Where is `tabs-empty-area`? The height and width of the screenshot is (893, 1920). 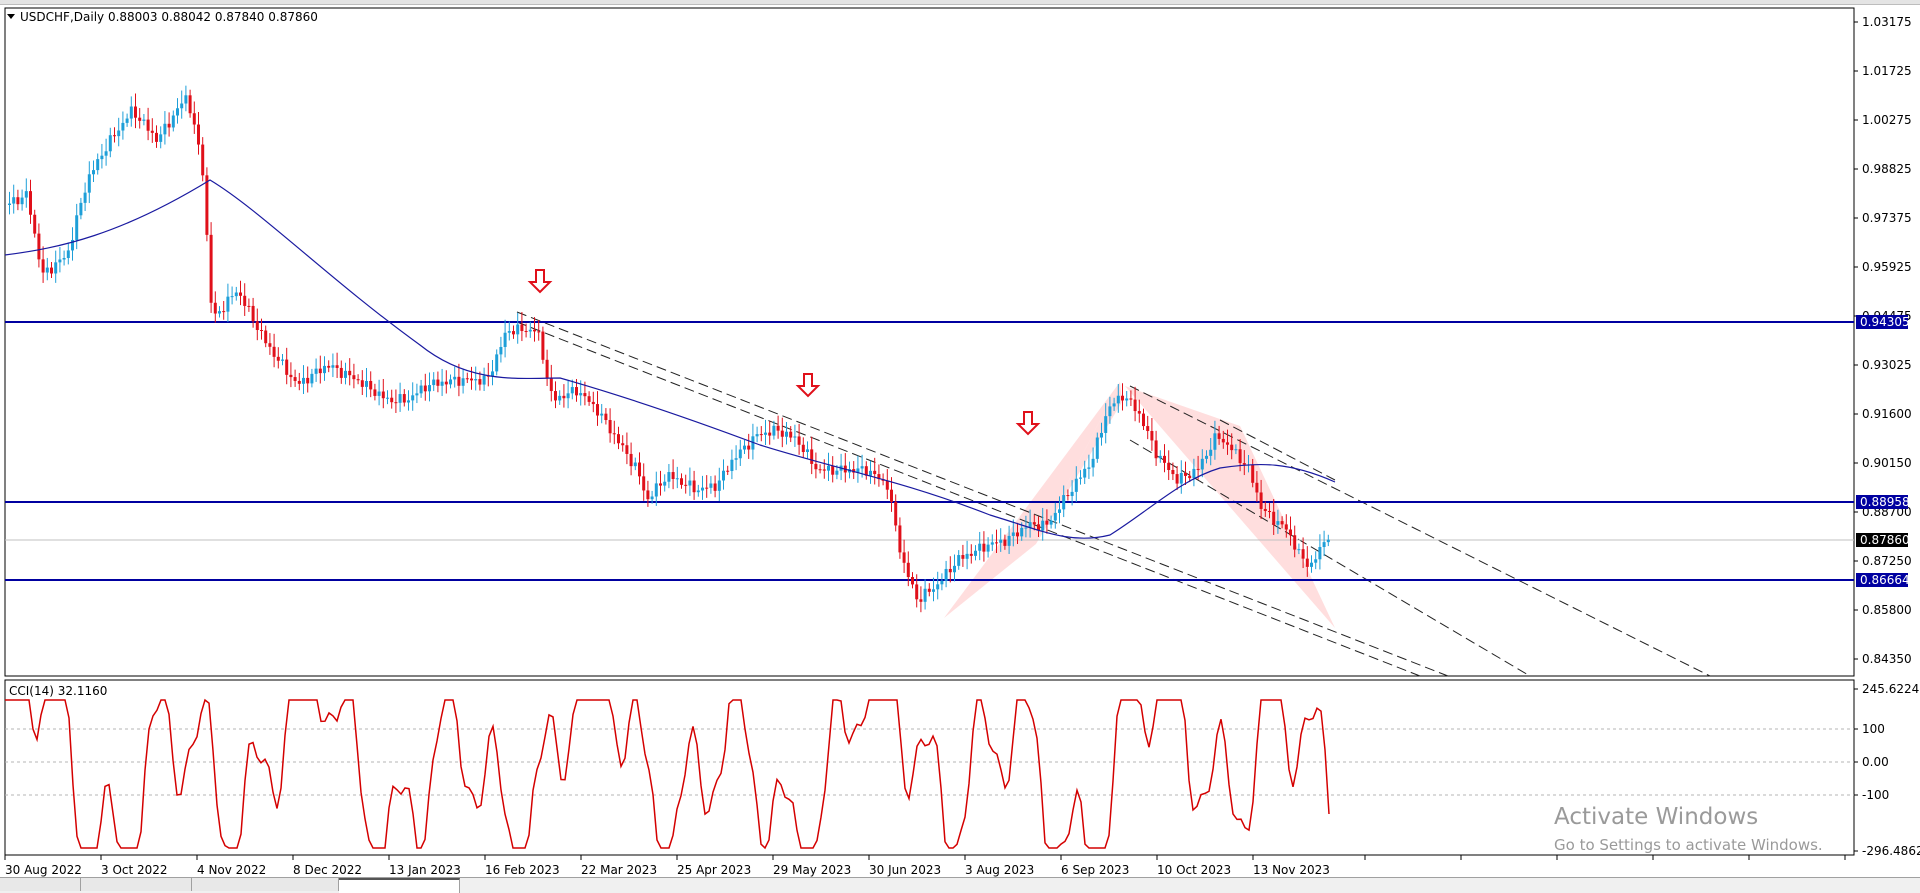 tabs-empty-area is located at coordinates (1190, 884).